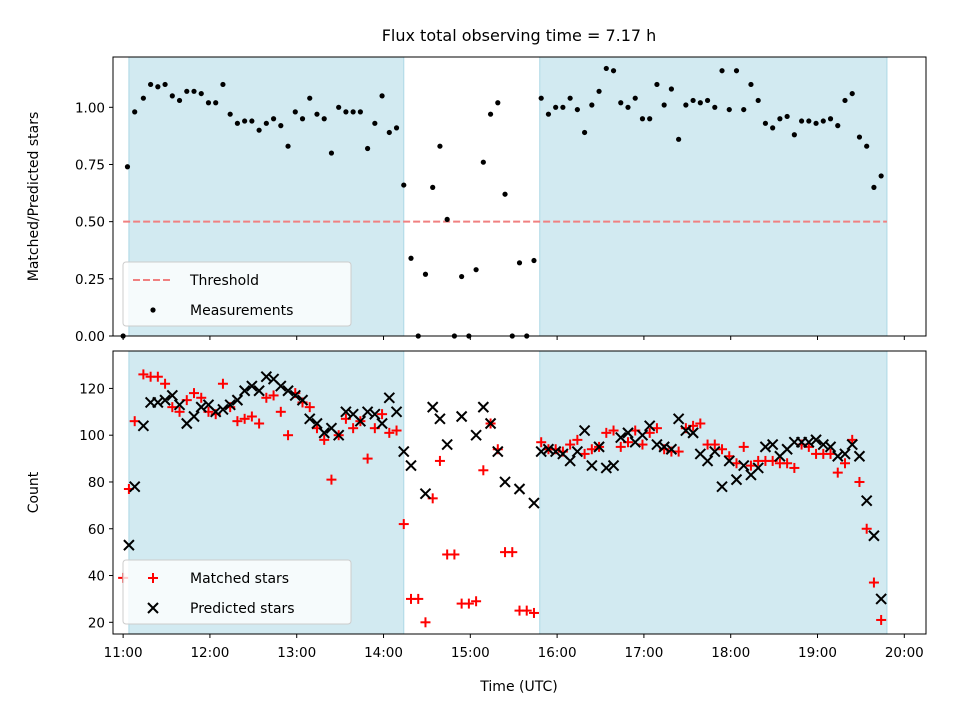 This screenshot has width=960, height=720. What do you see at coordinates (153, 310) in the screenshot?
I see `legend-measurement-swatch` at bounding box center [153, 310].